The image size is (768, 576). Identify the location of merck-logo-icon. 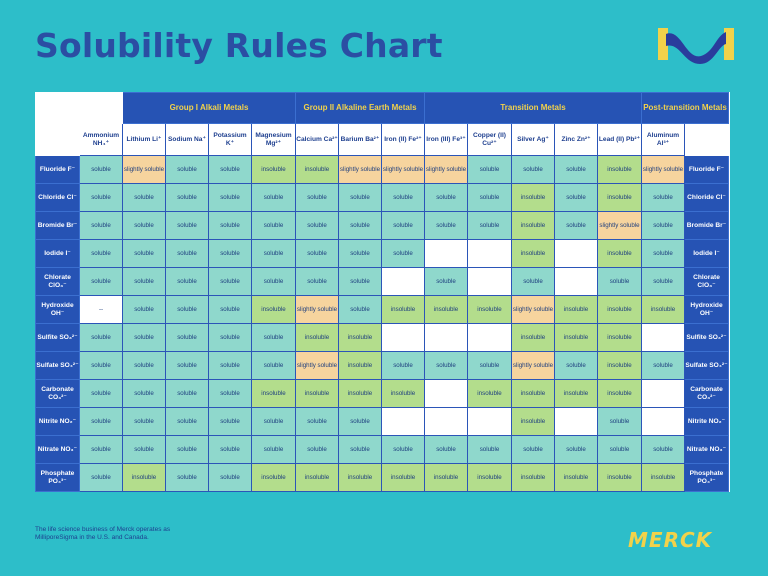
(696, 46).